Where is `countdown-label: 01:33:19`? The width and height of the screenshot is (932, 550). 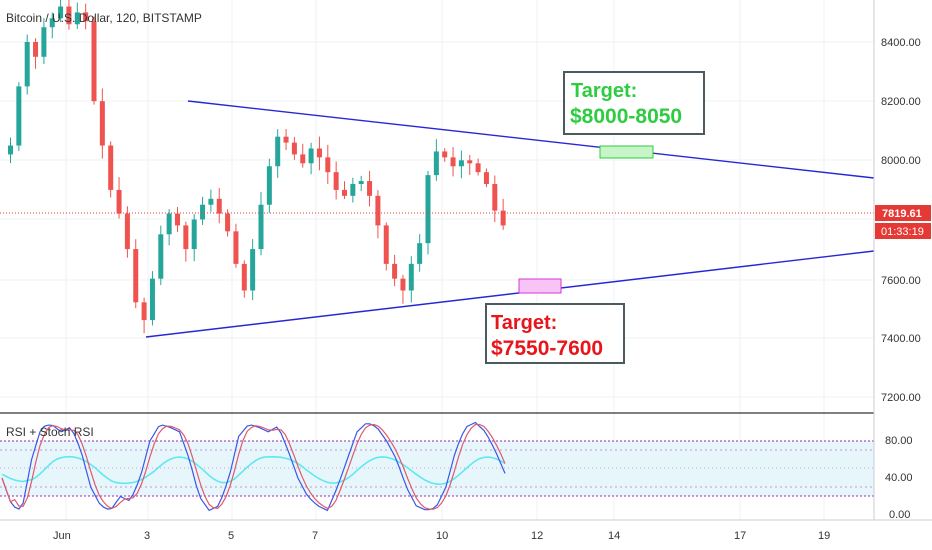 countdown-label: 01:33:19 is located at coordinates (902, 232).